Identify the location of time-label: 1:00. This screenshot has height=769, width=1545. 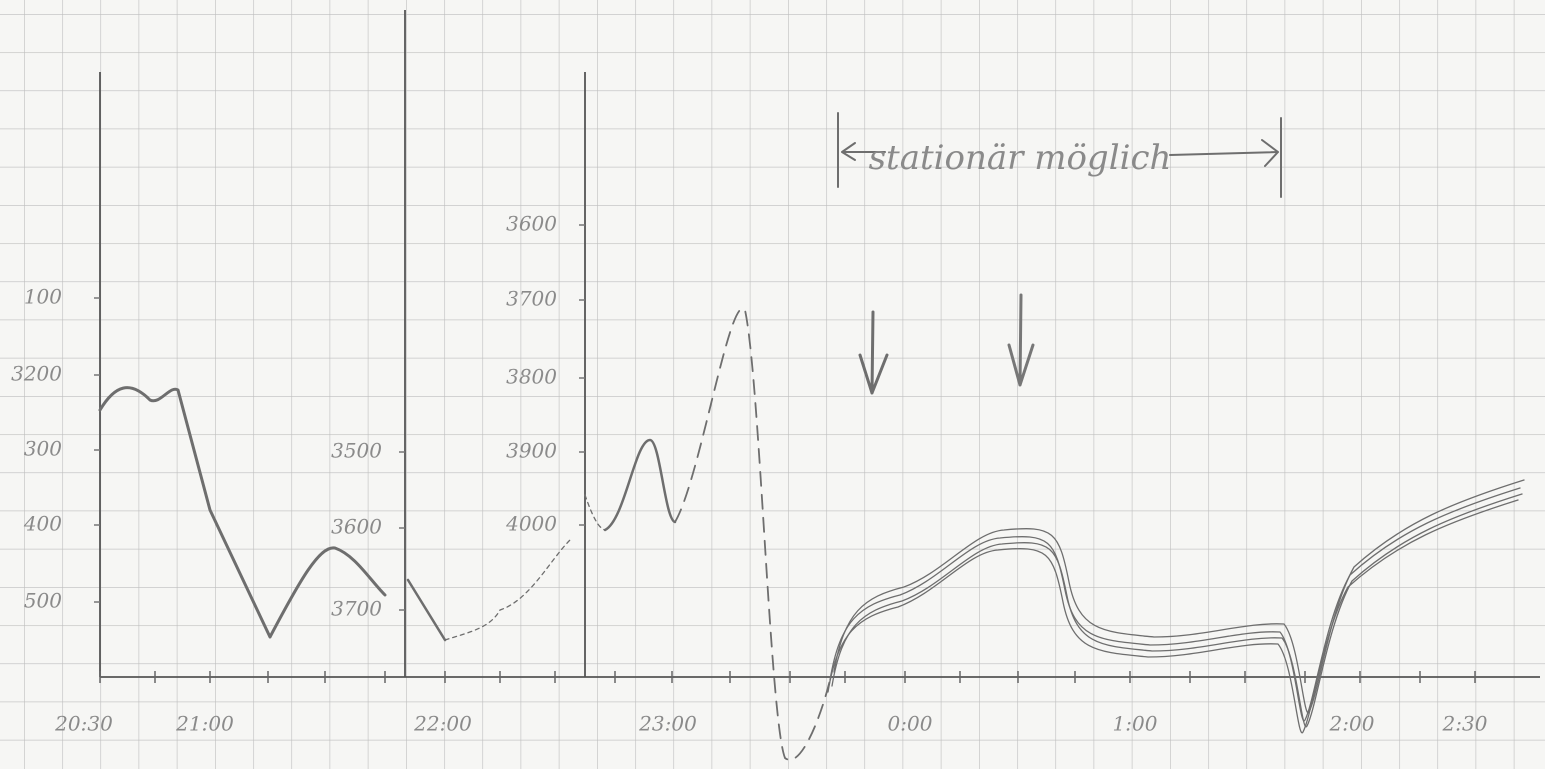
(1135, 724).